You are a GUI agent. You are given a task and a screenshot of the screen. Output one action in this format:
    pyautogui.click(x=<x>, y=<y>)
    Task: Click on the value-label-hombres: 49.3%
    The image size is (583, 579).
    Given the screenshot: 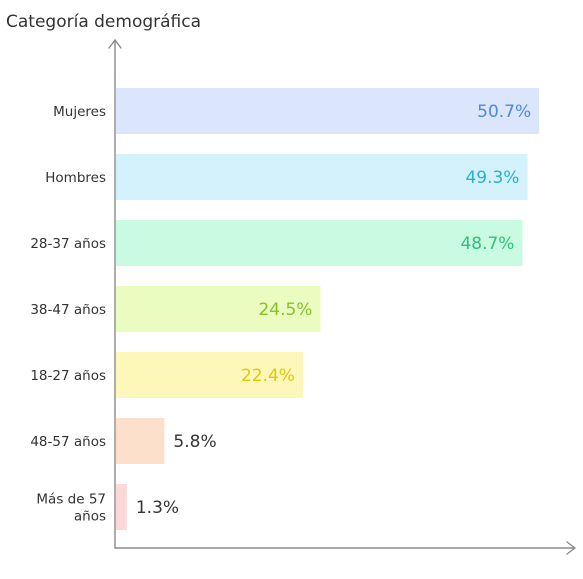 What is the action you would take?
    pyautogui.click(x=492, y=178)
    